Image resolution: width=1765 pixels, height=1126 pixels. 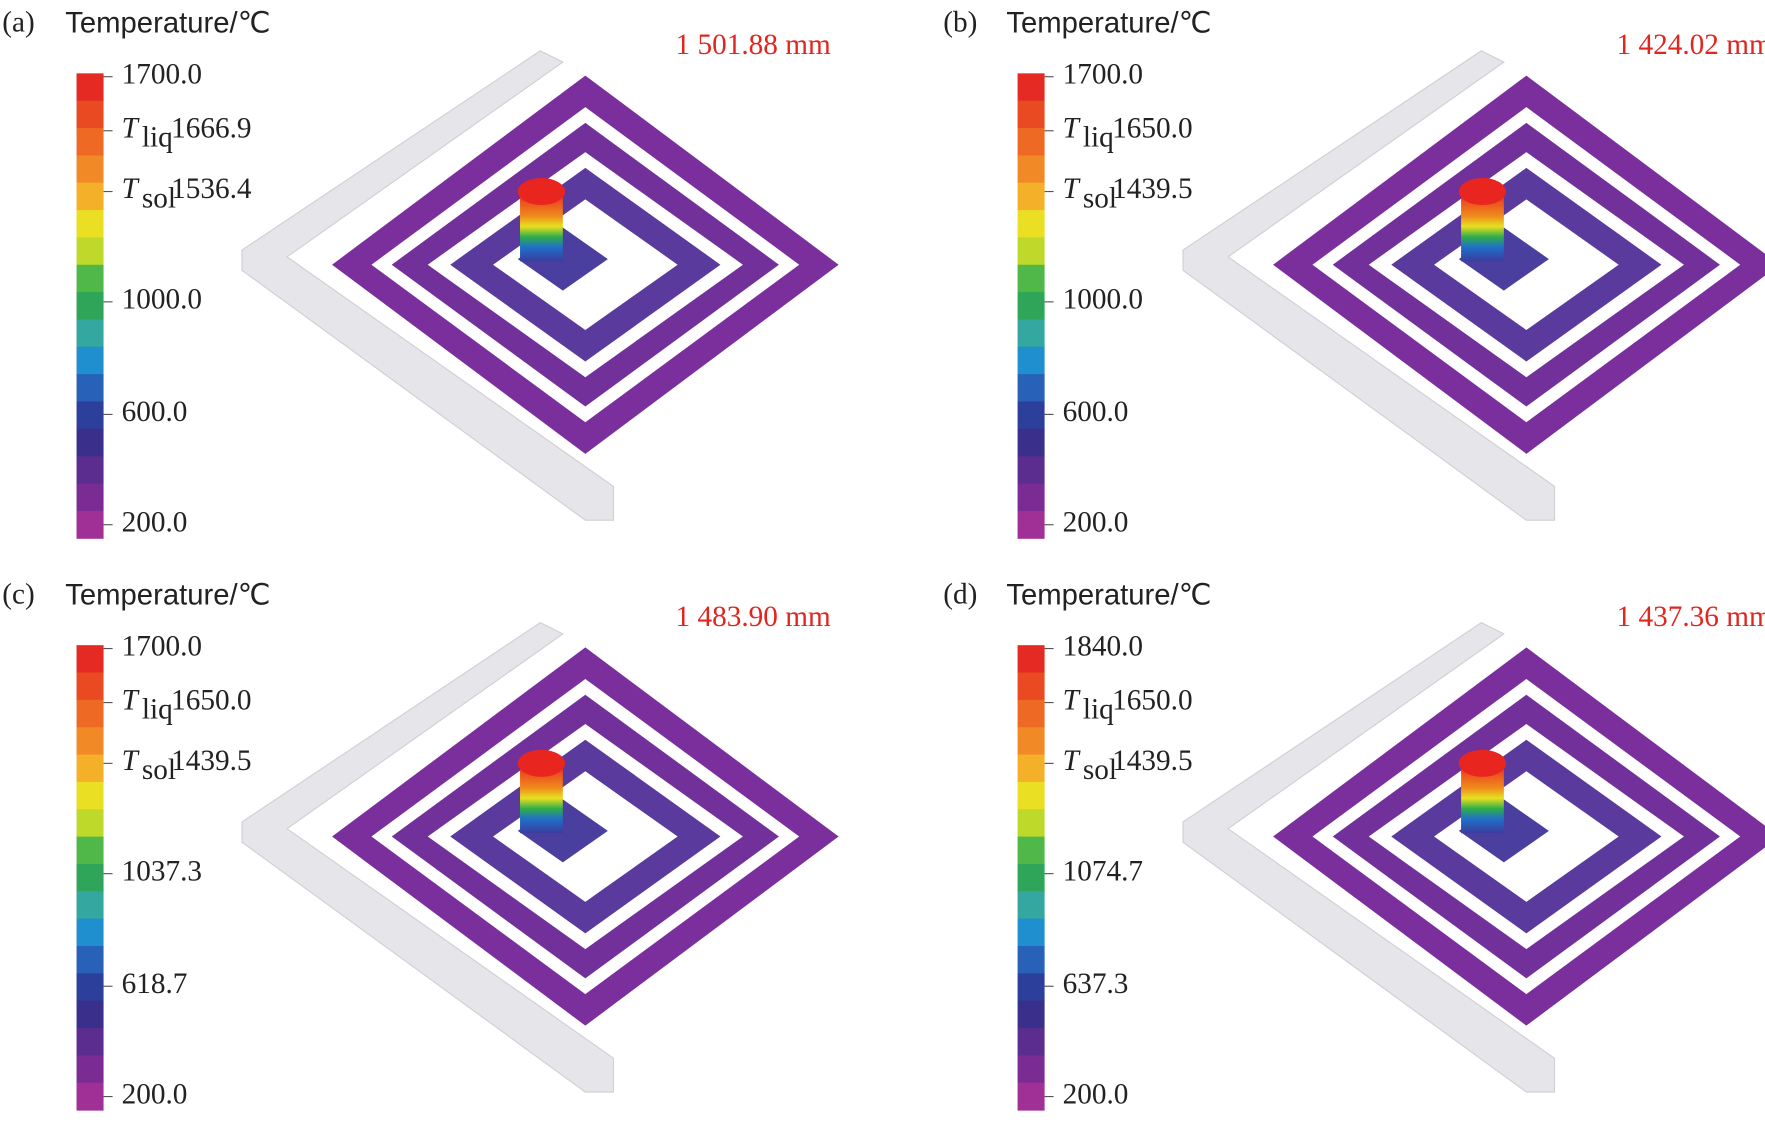 What do you see at coordinates (211, 128) in the screenshot?
I see `scale-value: 1666.9` at bounding box center [211, 128].